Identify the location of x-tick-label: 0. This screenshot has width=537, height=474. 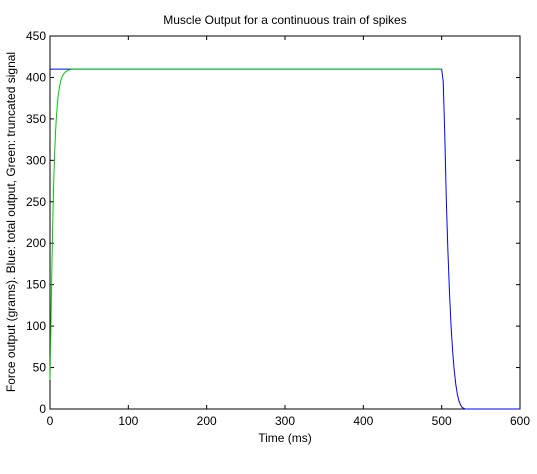
(50, 421).